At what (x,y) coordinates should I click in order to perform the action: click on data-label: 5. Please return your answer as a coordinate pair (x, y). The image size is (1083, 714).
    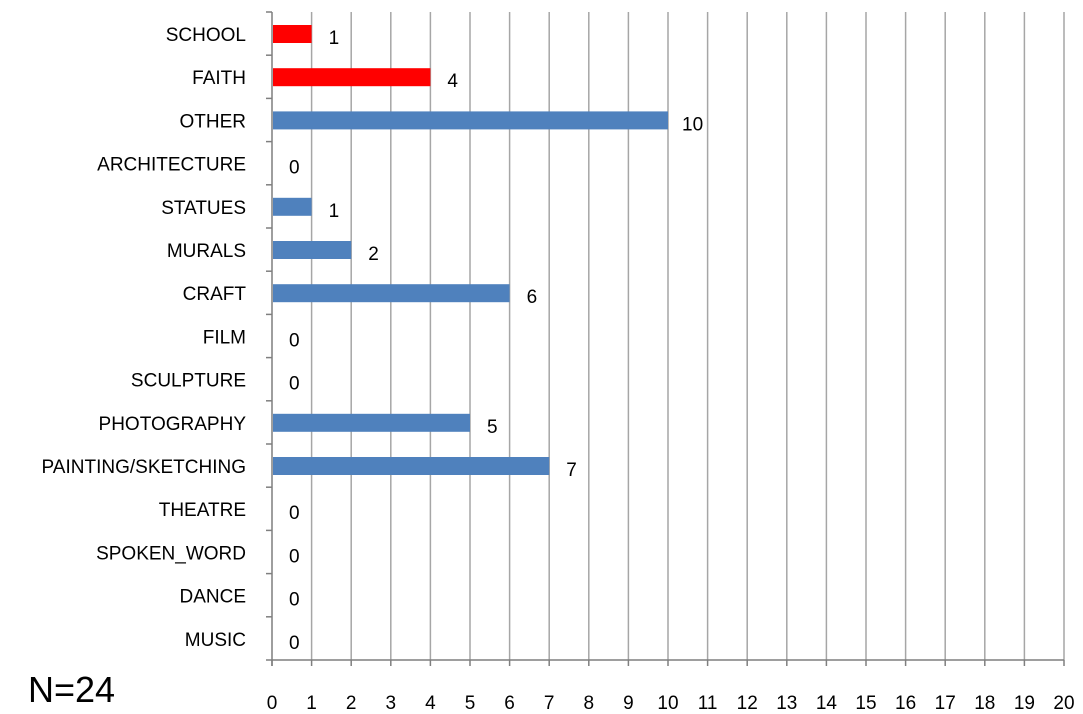
    Looking at the image, I should click on (492, 427).